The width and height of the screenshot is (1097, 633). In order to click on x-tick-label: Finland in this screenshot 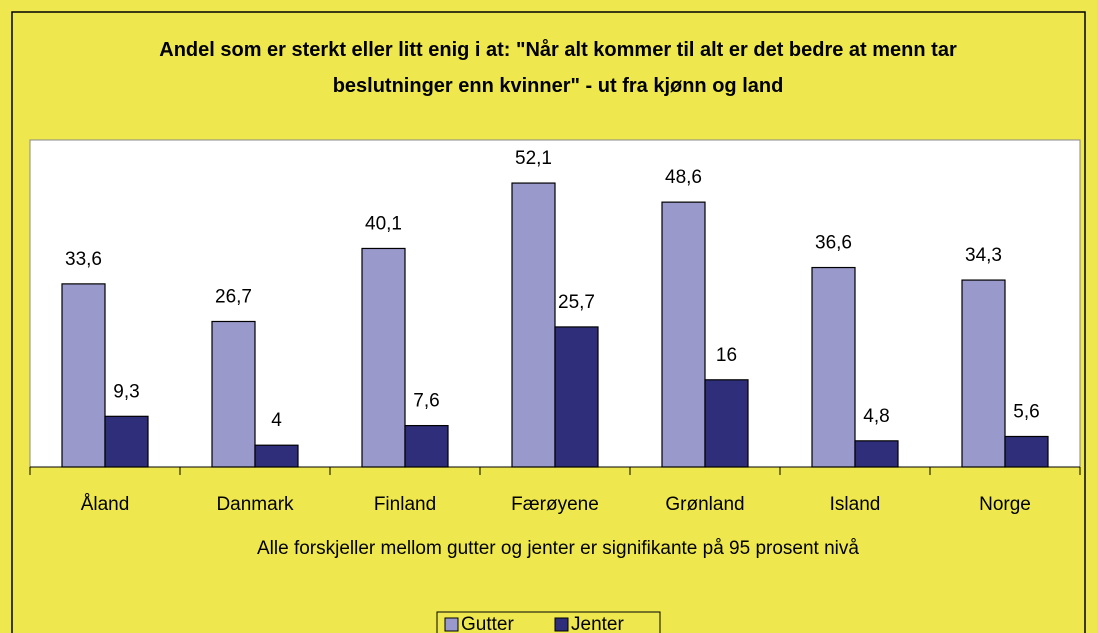, I will do `click(405, 504)`.